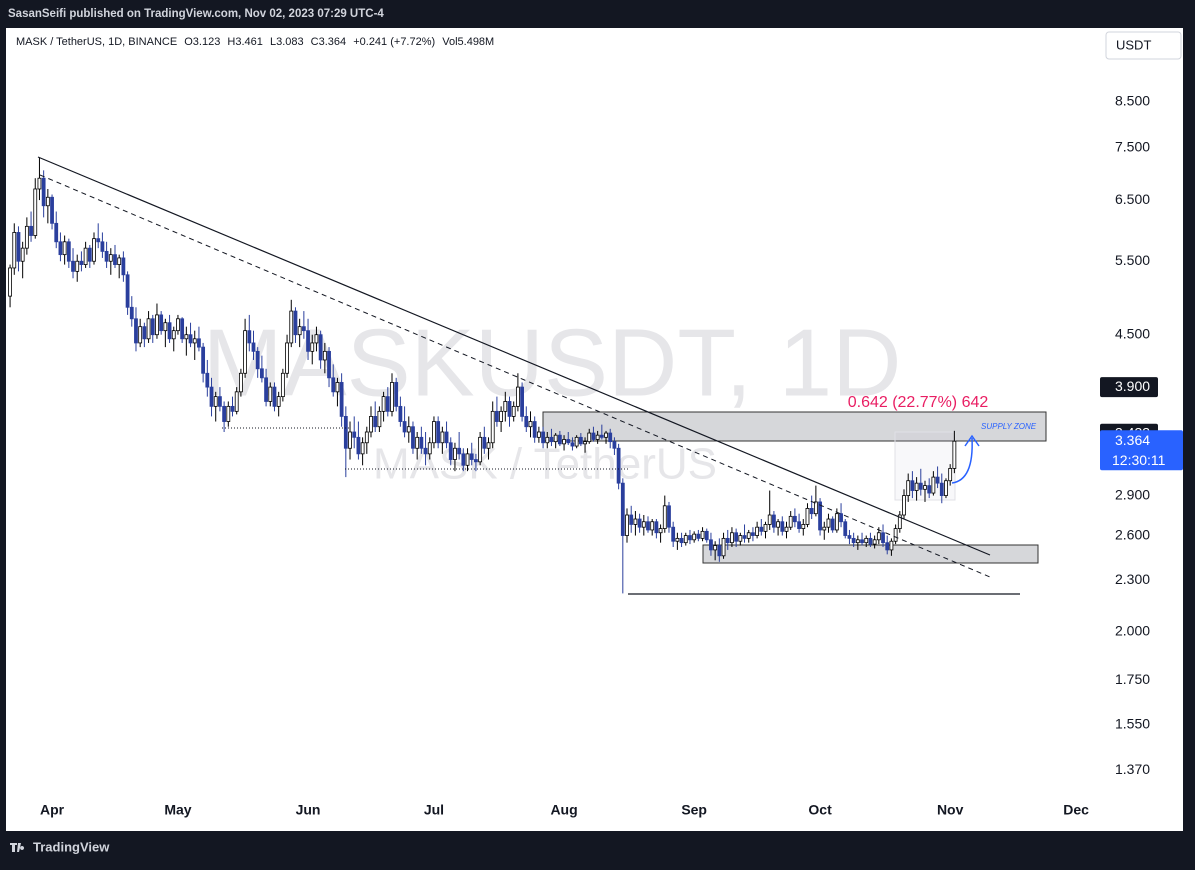 This screenshot has height=870, width=1195. I want to click on brand-name: TradingView, so click(71, 846).